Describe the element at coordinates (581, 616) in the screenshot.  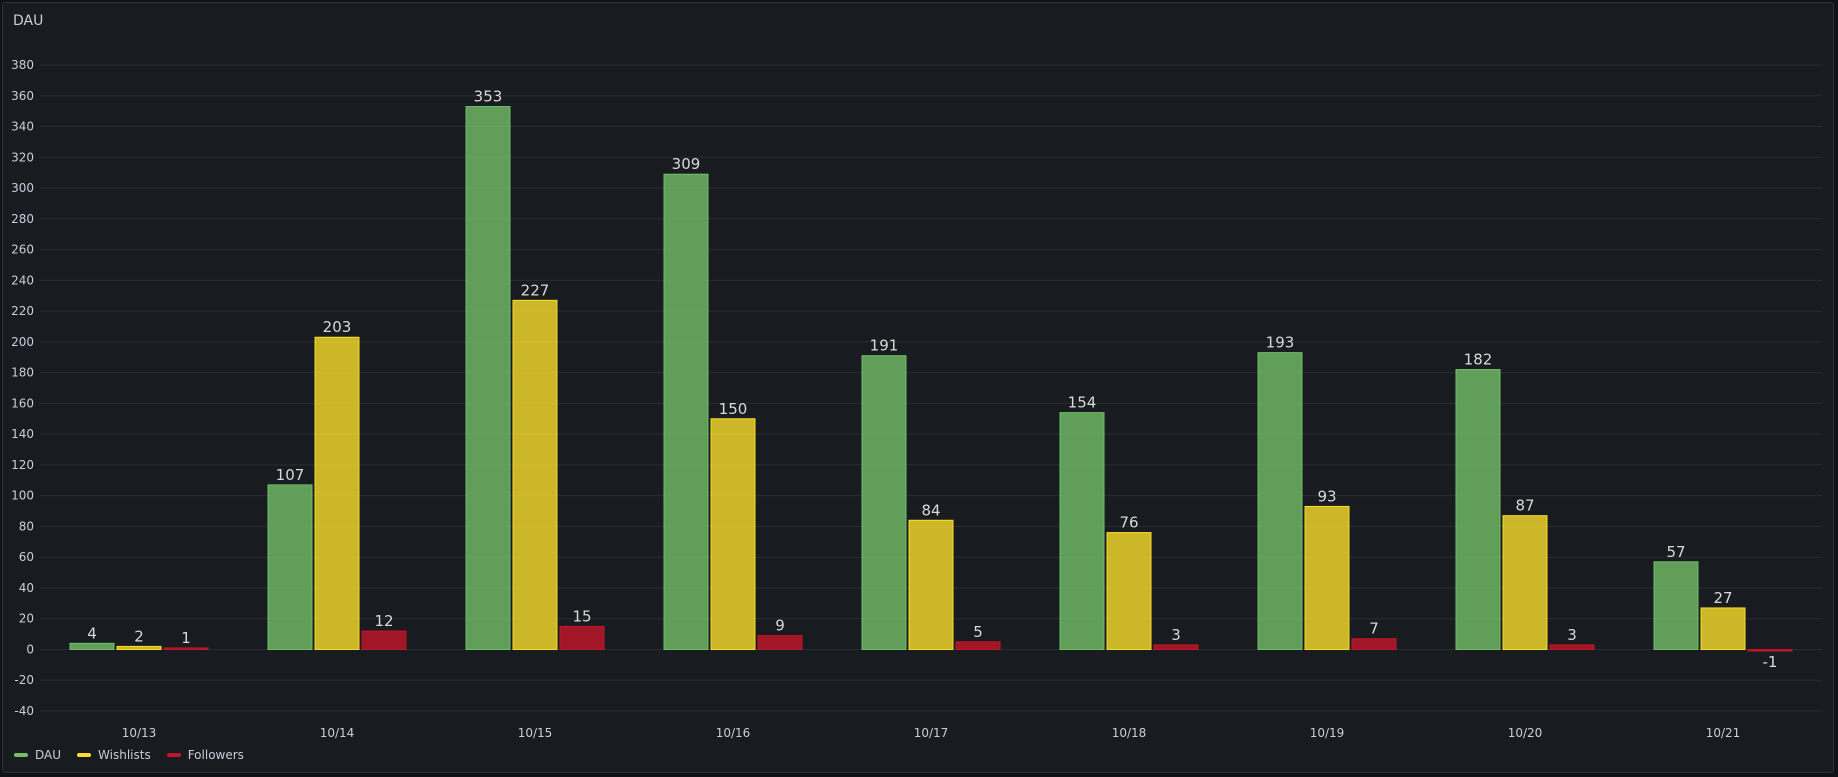
I see `bar-value-label: 15` at that location.